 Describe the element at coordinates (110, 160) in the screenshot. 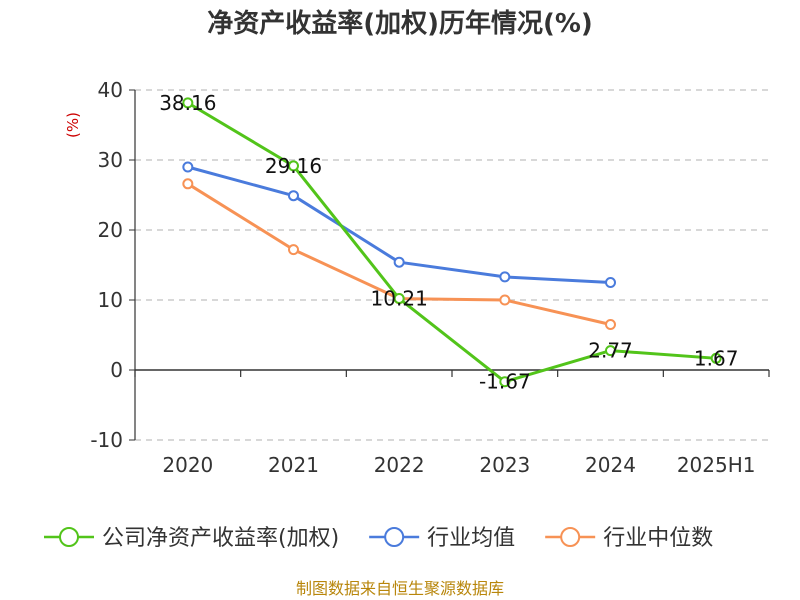

I see `y-tick-label: 30` at that location.